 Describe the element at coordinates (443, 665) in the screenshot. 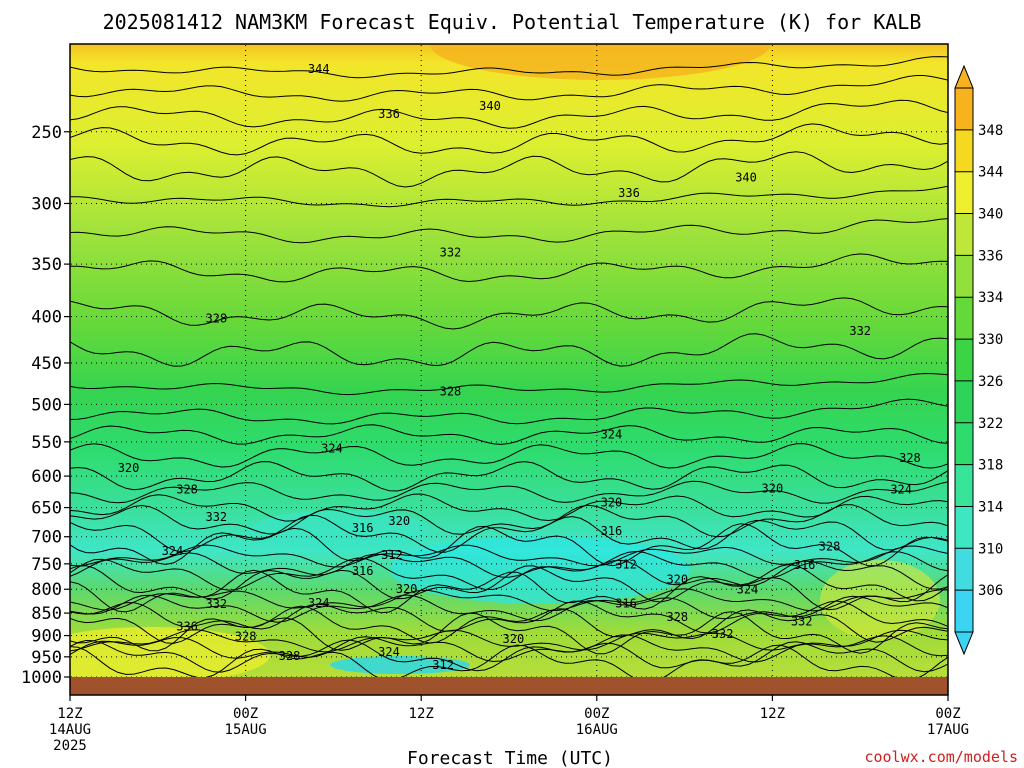

I see `contour-label-41: 312` at that location.